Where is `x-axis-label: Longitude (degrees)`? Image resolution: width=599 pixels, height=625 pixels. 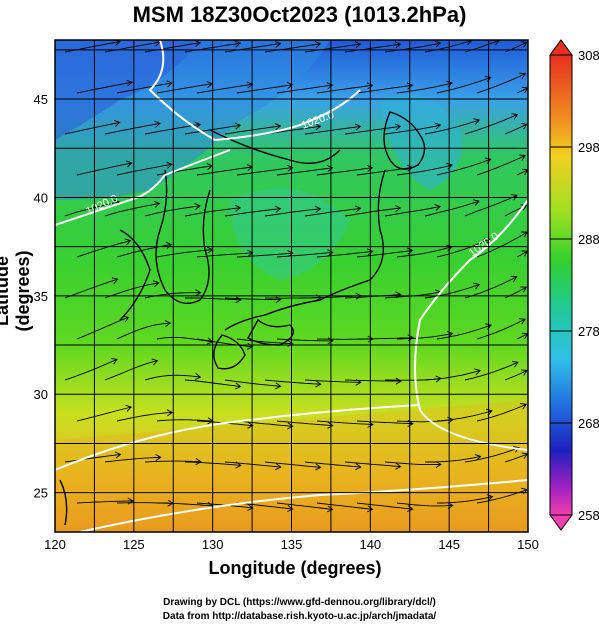
x-axis-label: Longitude (degrees) is located at coordinates (295, 568).